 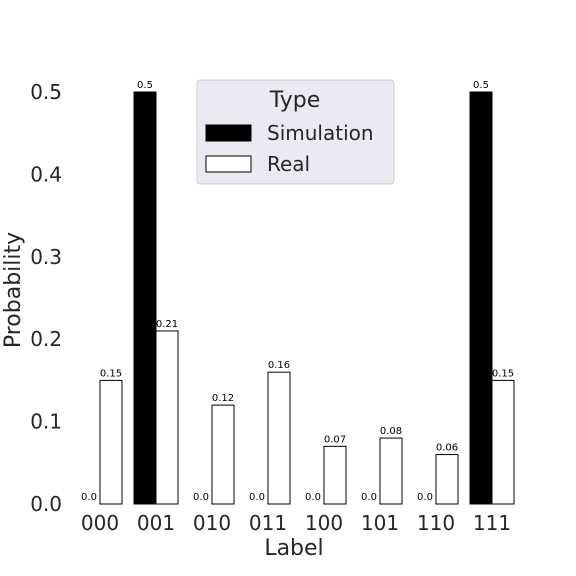 What do you see at coordinates (100, 523) in the screenshot?
I see `x-tick-label: 000` at bounding box center [100, 523].